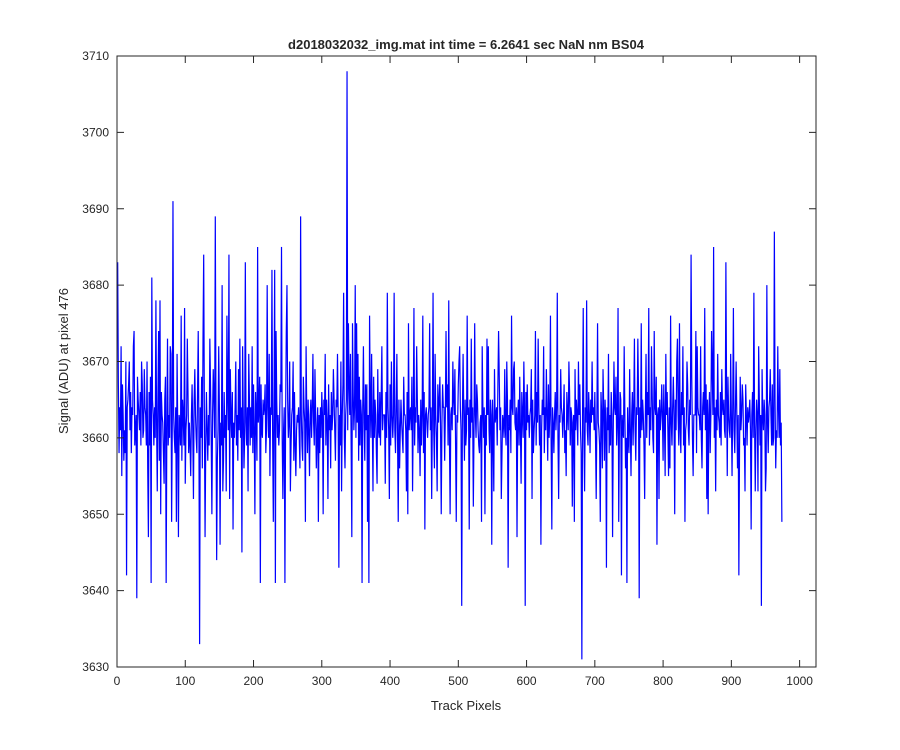 Image resolution: width=900 pixels, height=750 pixels. Describe the element at coordinates (527, 681) in the screenshot. I see `x-tick-label: 600` at that location.